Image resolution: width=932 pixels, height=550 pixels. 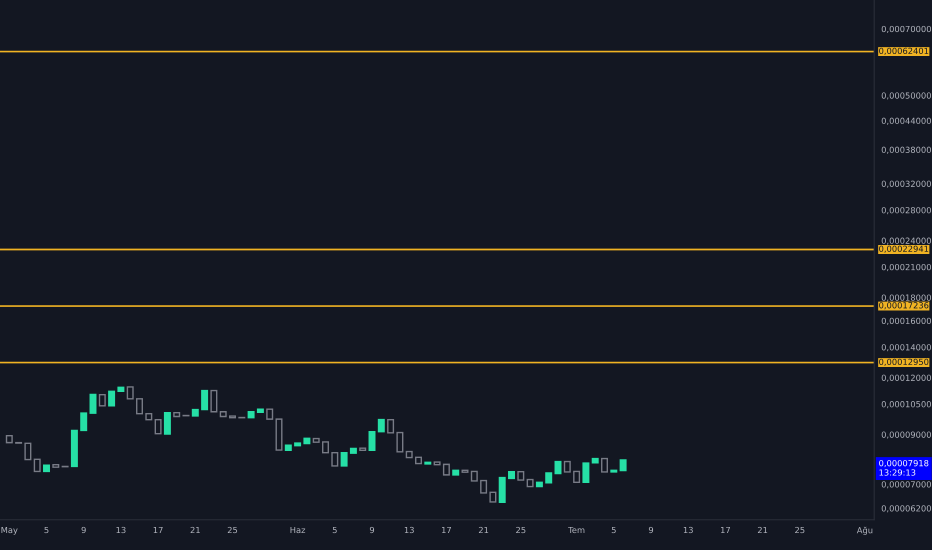 I want to click on y-tick-label: 0,00024000, so click(x=906, y=241).